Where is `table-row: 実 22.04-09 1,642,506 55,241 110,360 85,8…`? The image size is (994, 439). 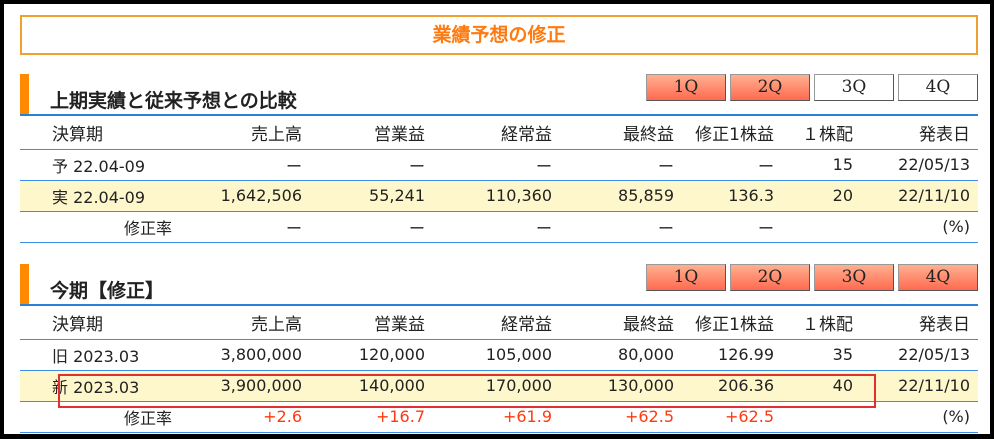 table-row: 実 22.04-09 1,642,506 55,241 110,360 85,8… is located at coordinates (499, 196).